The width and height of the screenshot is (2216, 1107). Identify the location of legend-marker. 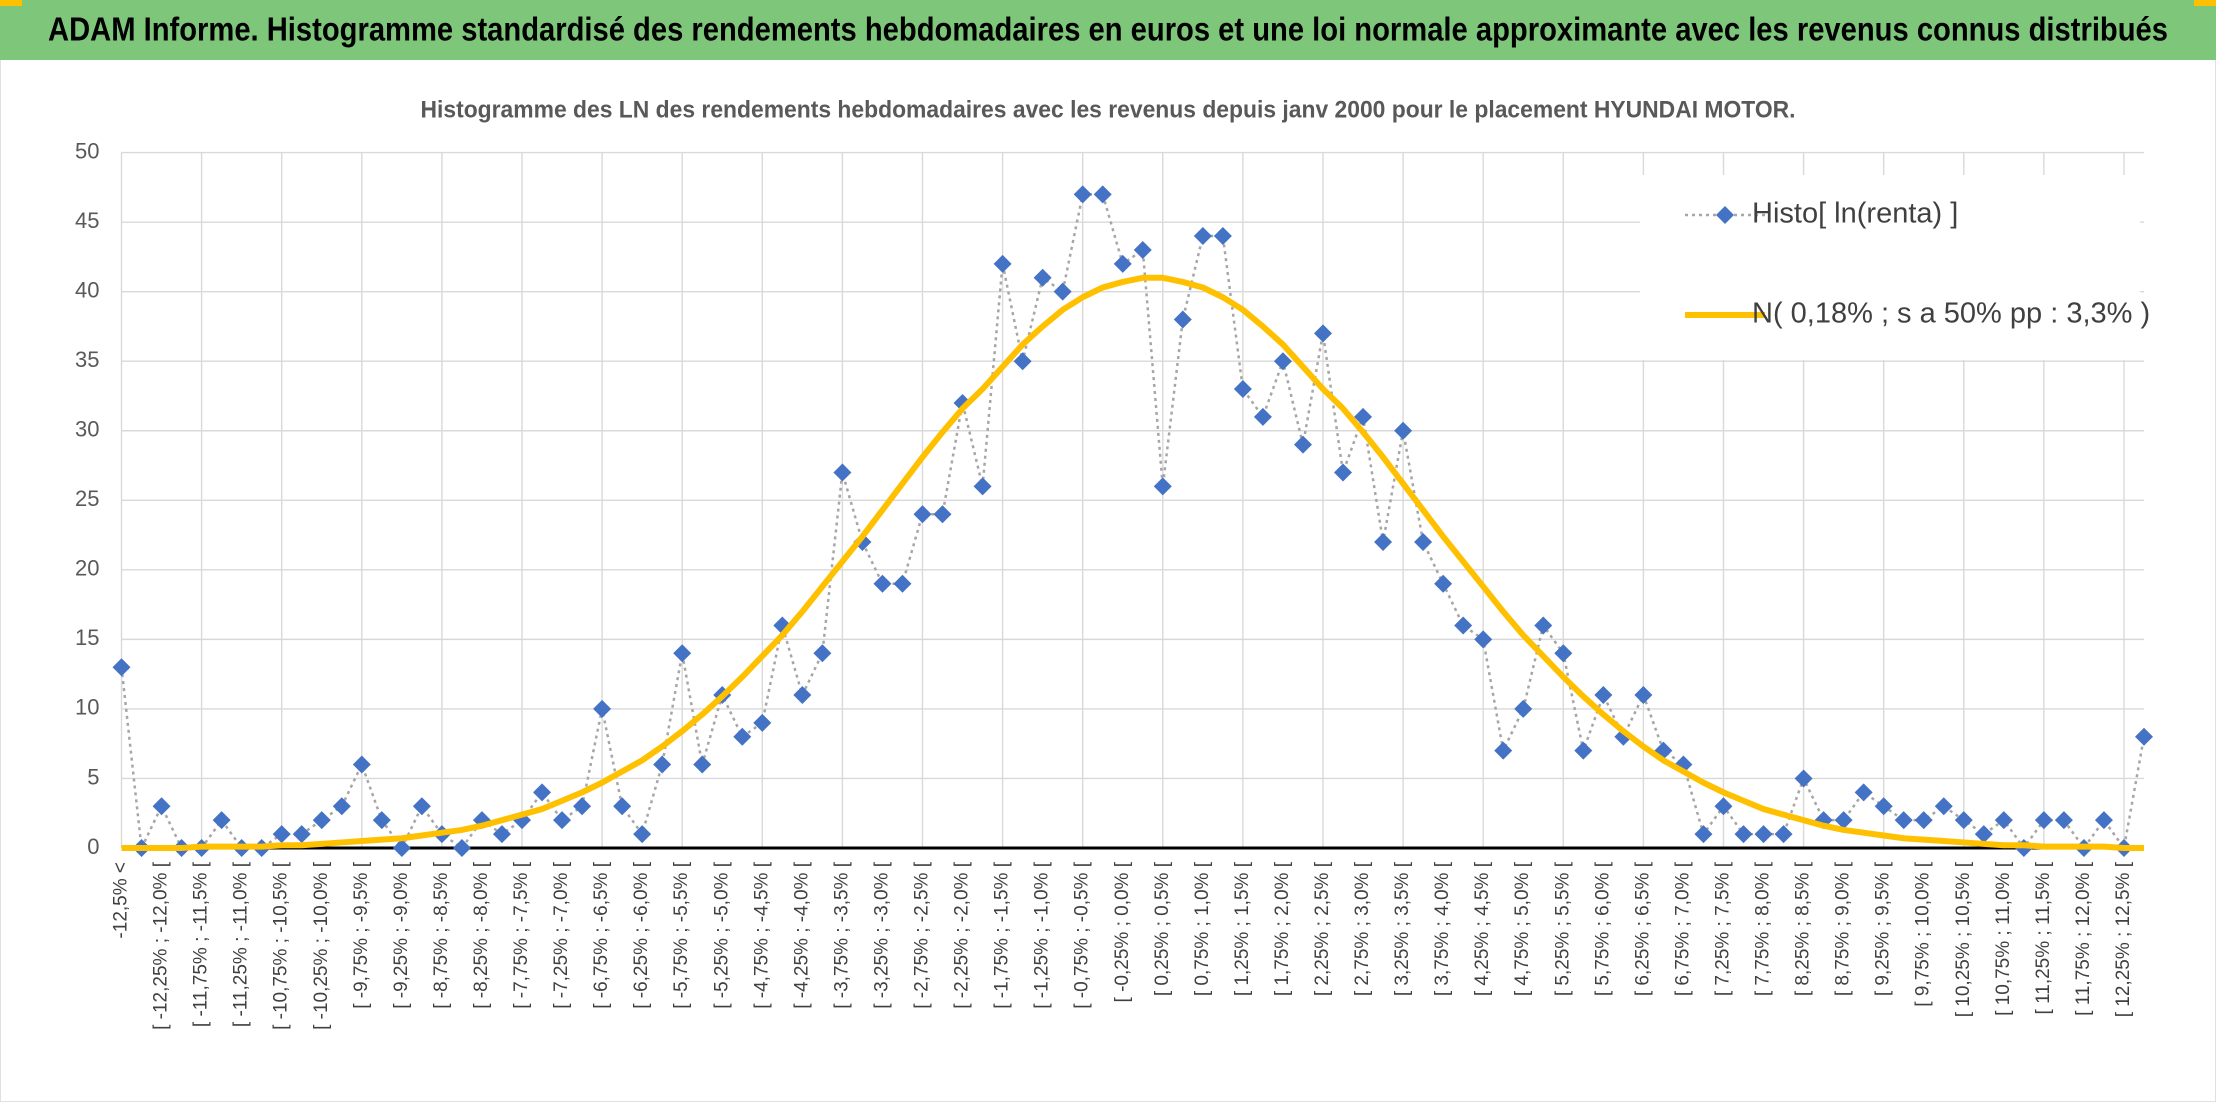
(1725, 215).